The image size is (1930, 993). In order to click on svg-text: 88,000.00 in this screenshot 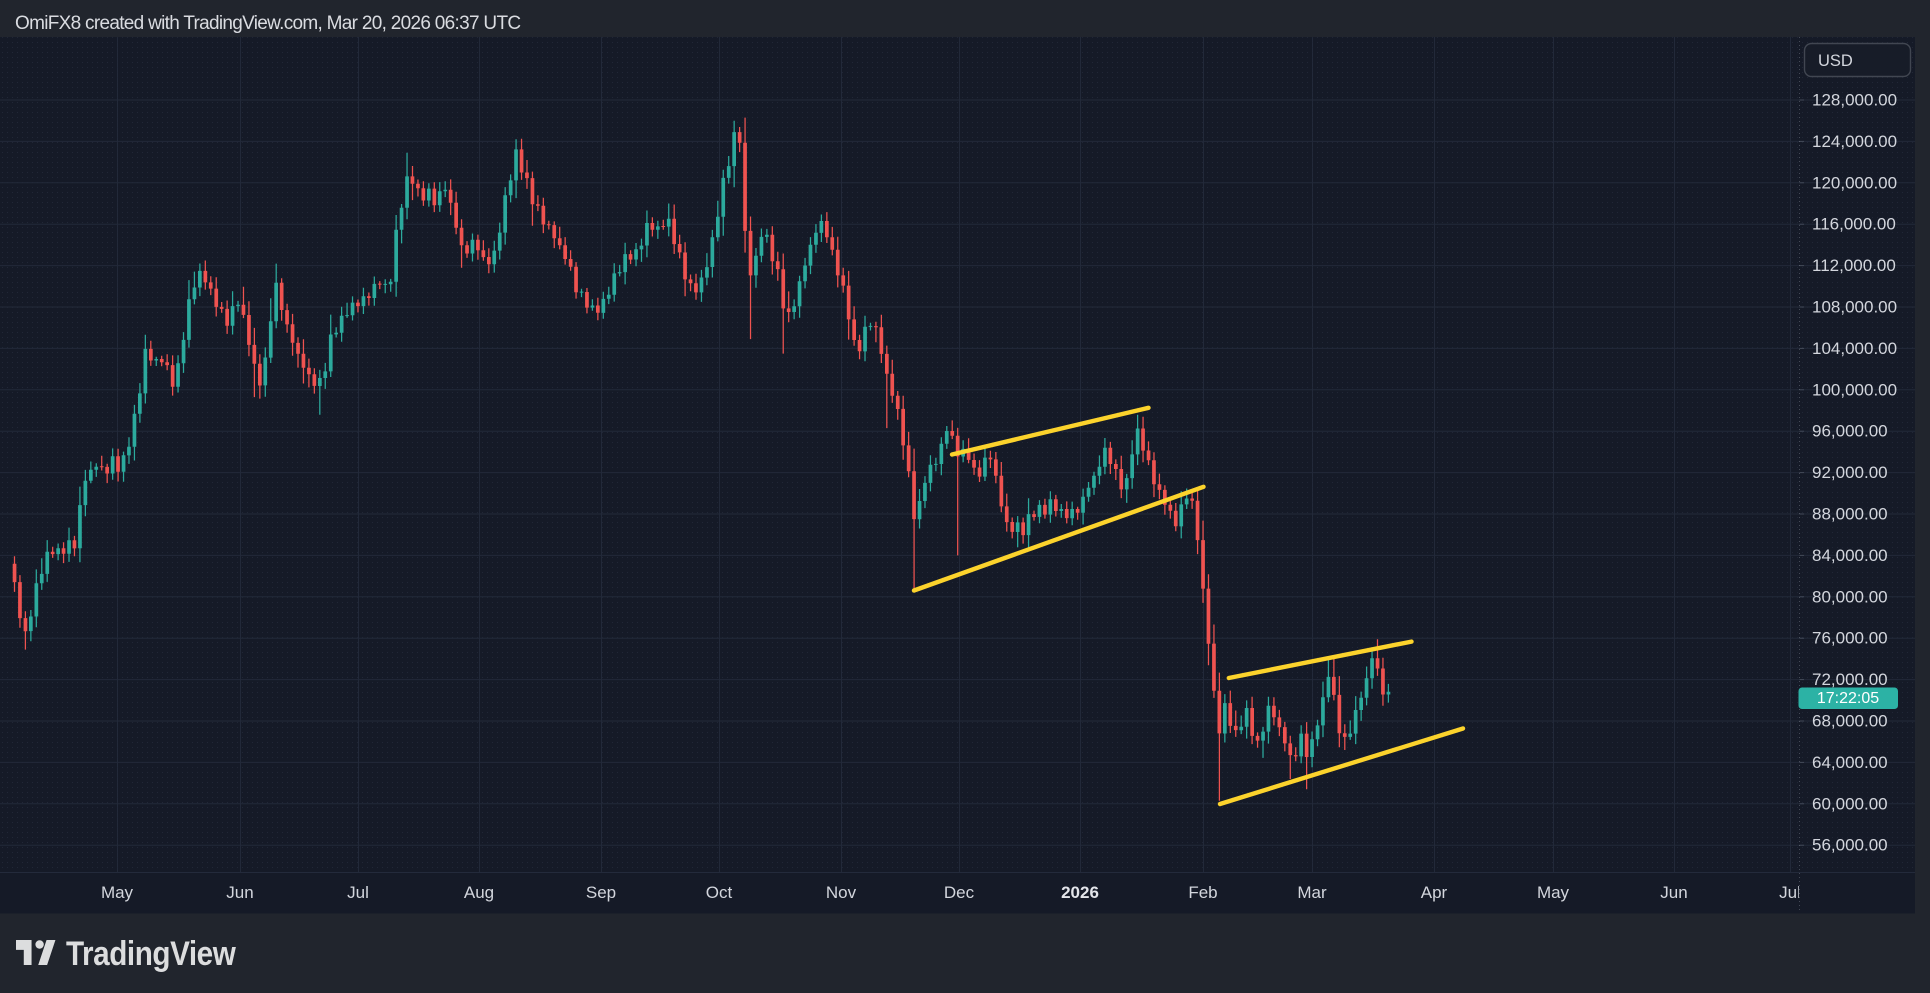, I will do `click(1850, 514)`.